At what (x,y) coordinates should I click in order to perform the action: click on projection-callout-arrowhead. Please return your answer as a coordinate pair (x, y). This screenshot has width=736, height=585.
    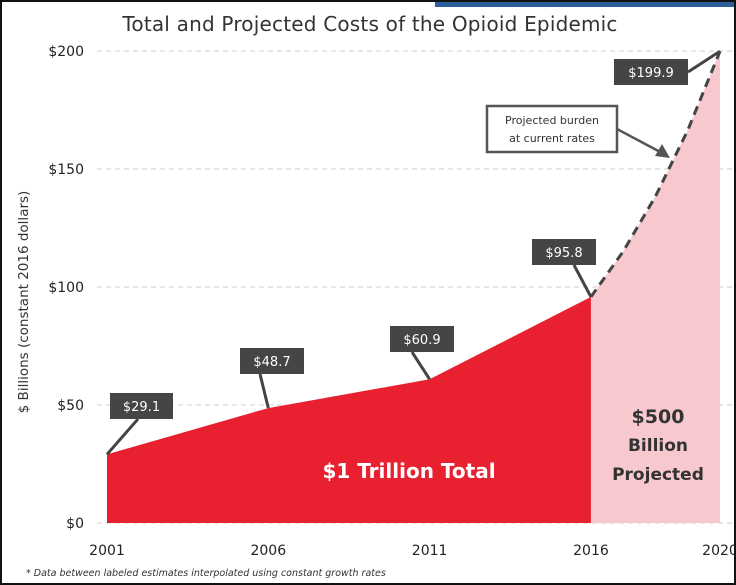
    Looking at the image, I should click on (662, 151).